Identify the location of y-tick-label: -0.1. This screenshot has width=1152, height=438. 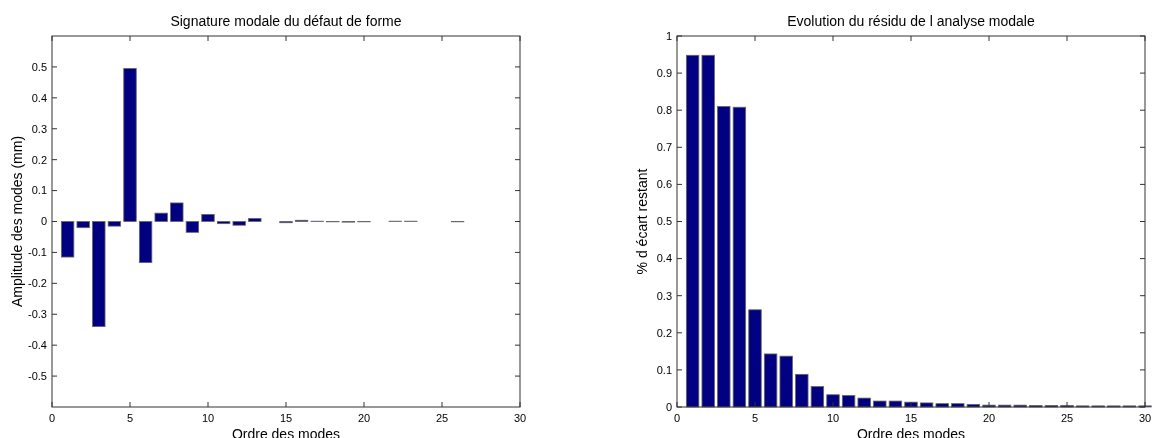
(37, 252).